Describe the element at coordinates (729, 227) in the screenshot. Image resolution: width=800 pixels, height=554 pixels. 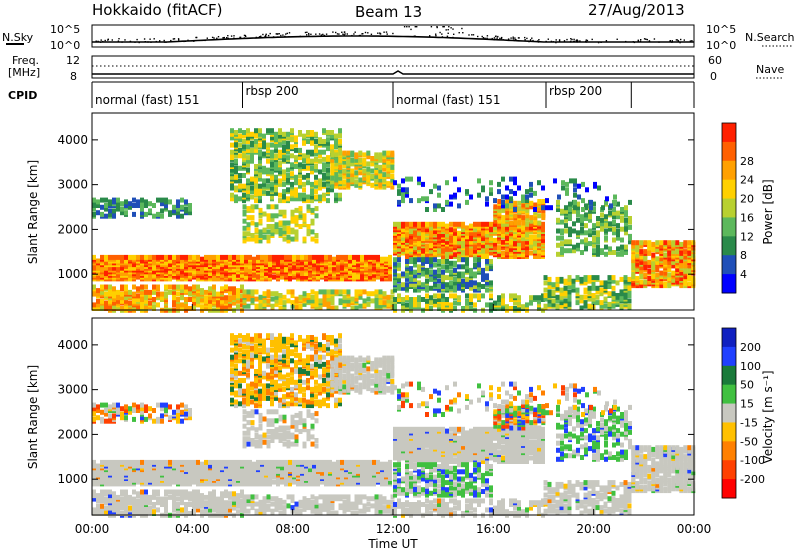
I see `colorbar-swatch` at that location.